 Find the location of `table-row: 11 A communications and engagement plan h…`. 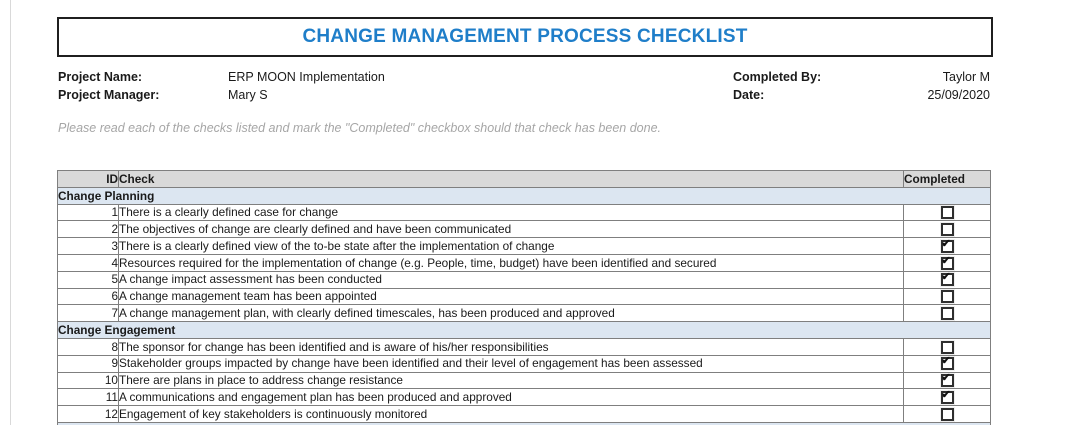

table-row: 11 A communications and engagement plan h… is located at coordinates (524, 397).